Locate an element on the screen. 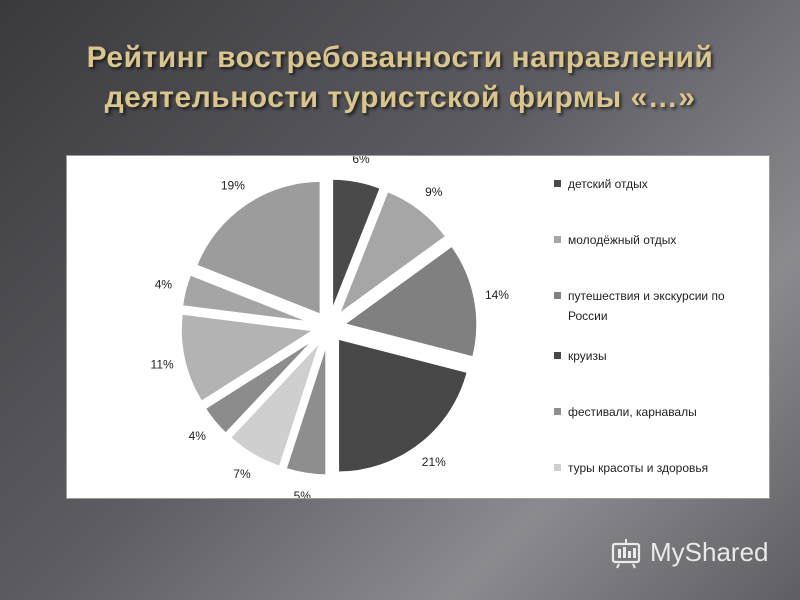 Image resolution: width=800 pixels, height=600 pixels. legend-item-2: молодёжный отдых is located at coordinates (656, 240).